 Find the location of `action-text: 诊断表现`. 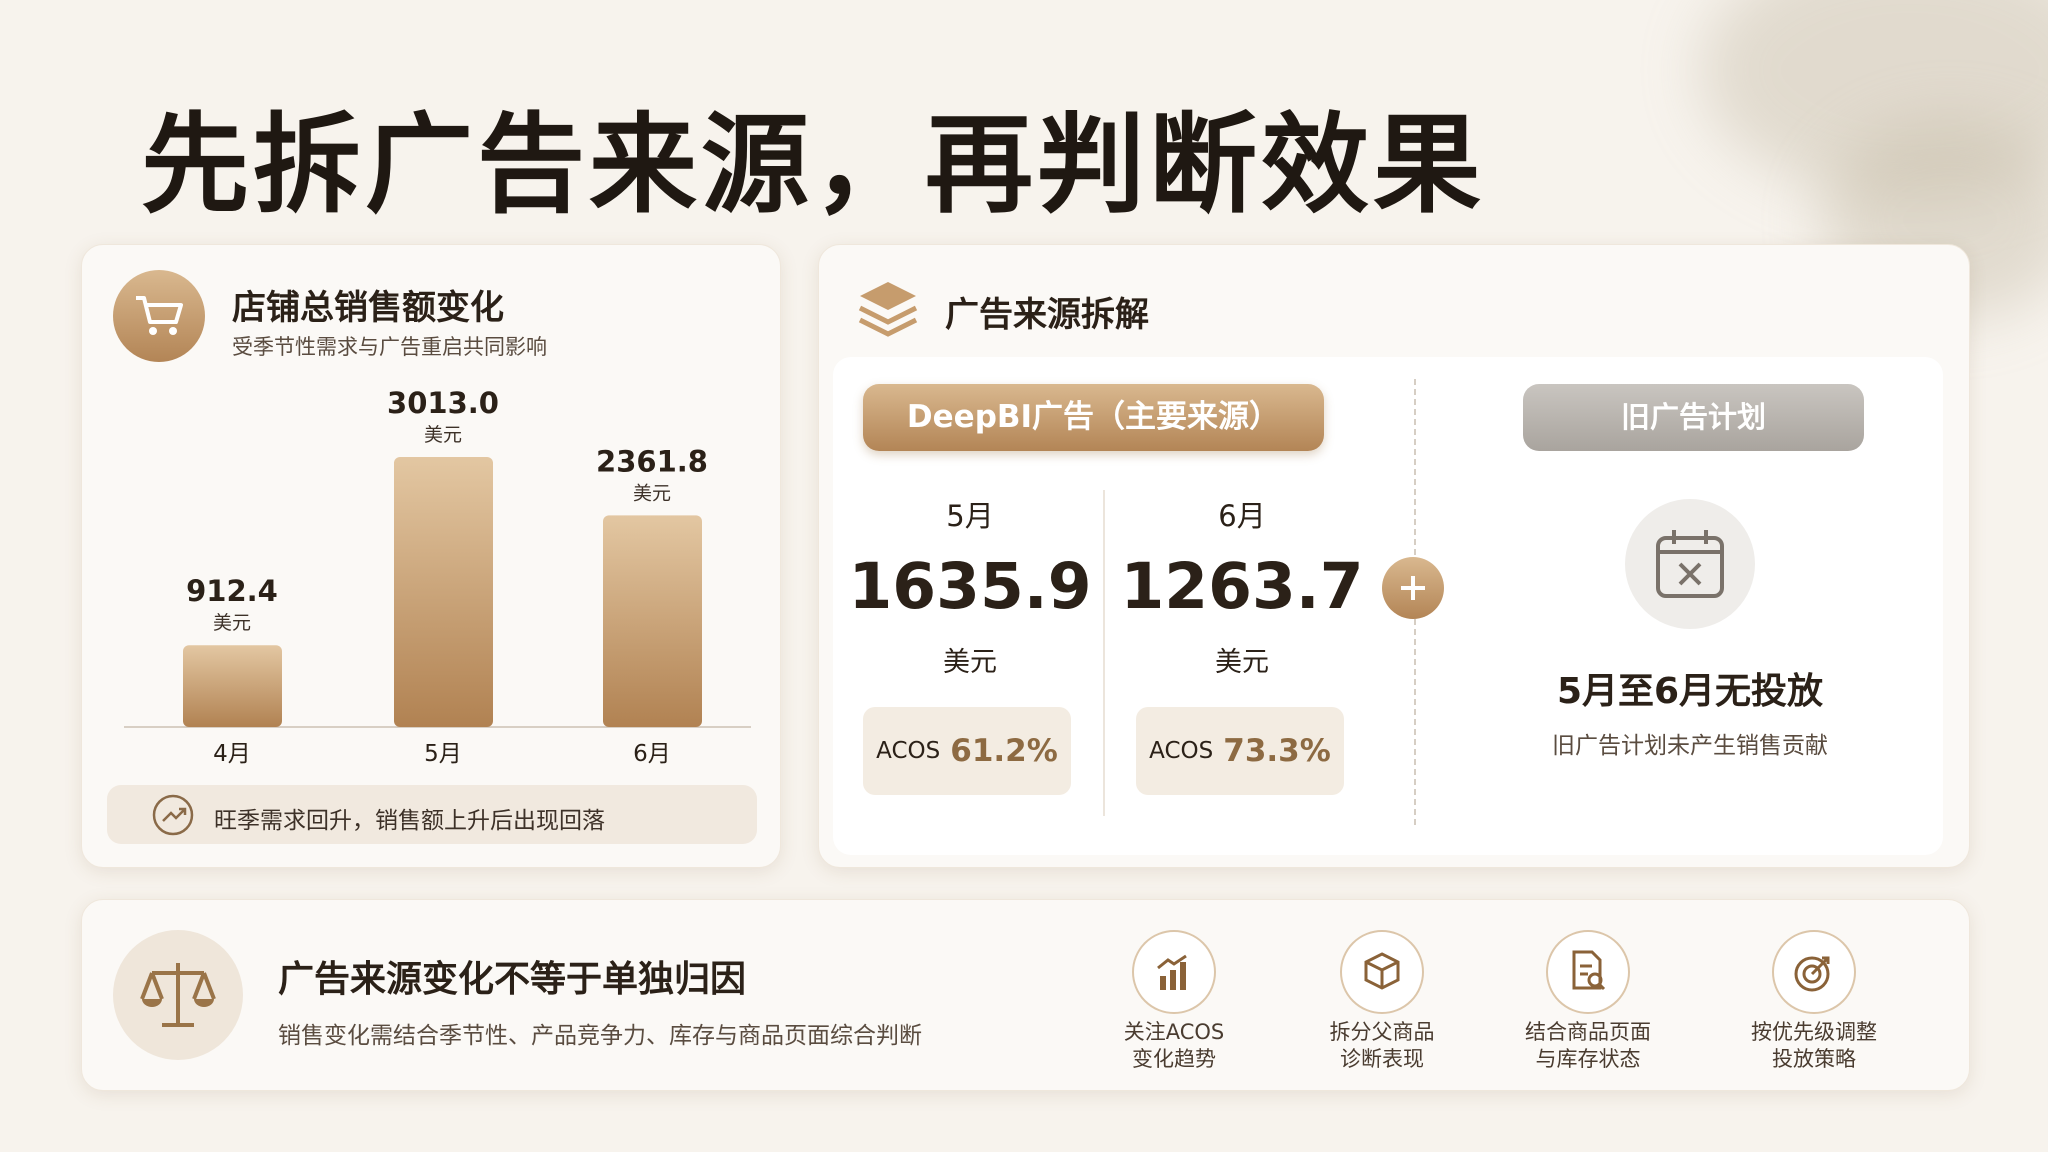

action-text: 诊断表现 is located at coordinates (1382, 1059).